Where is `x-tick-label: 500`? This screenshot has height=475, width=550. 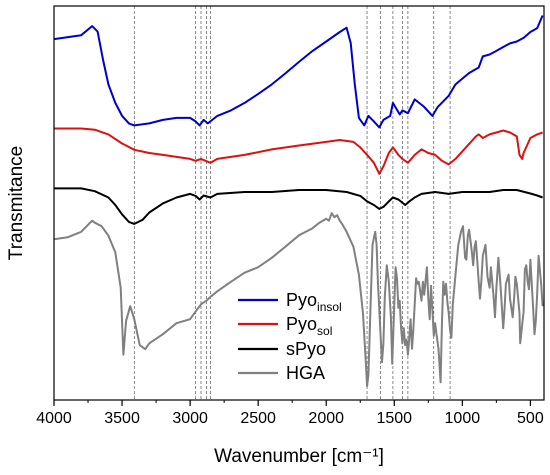 x-tick-label: 500 is located at coordinates (530, 418).